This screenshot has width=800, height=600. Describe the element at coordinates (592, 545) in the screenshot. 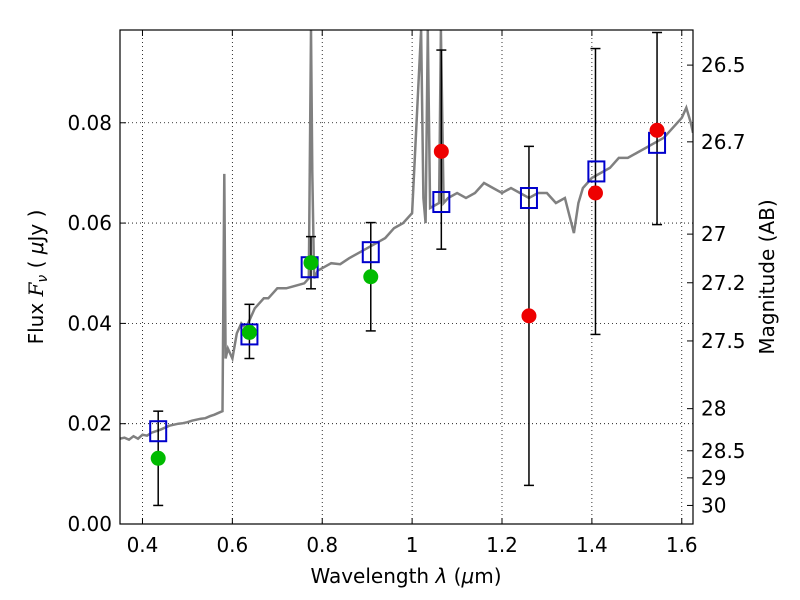

I see `x-tick-label: 1.4` at that location.